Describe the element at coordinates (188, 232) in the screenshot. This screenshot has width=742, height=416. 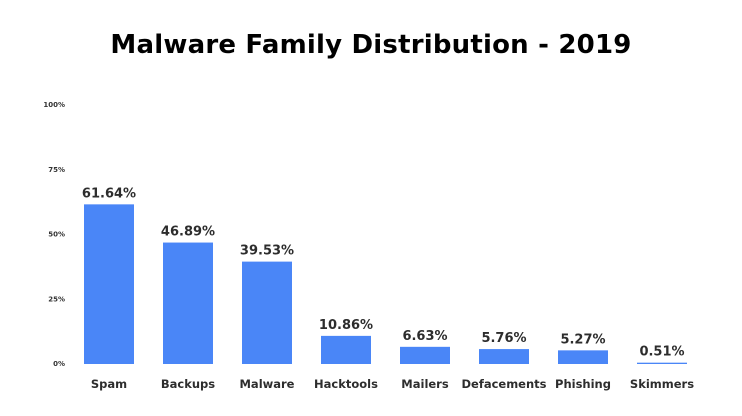
I see `value-label-backups: 46.89%` at that location.